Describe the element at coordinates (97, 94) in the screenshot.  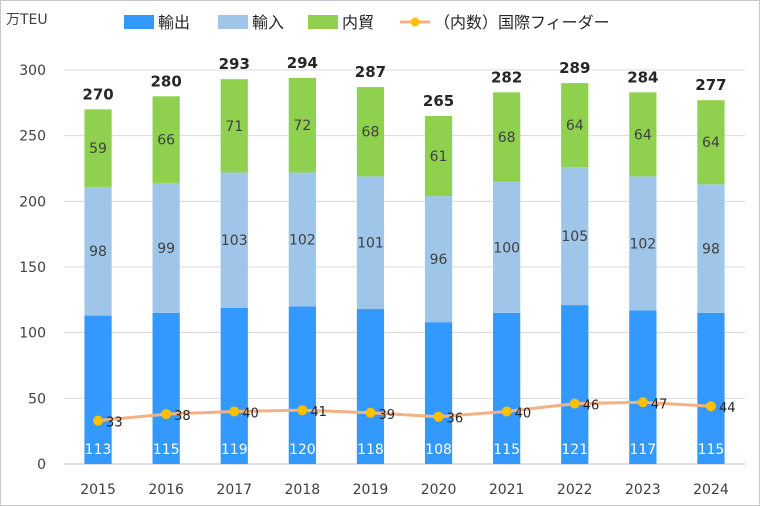
I see `bar-total-label: 270` at that location.